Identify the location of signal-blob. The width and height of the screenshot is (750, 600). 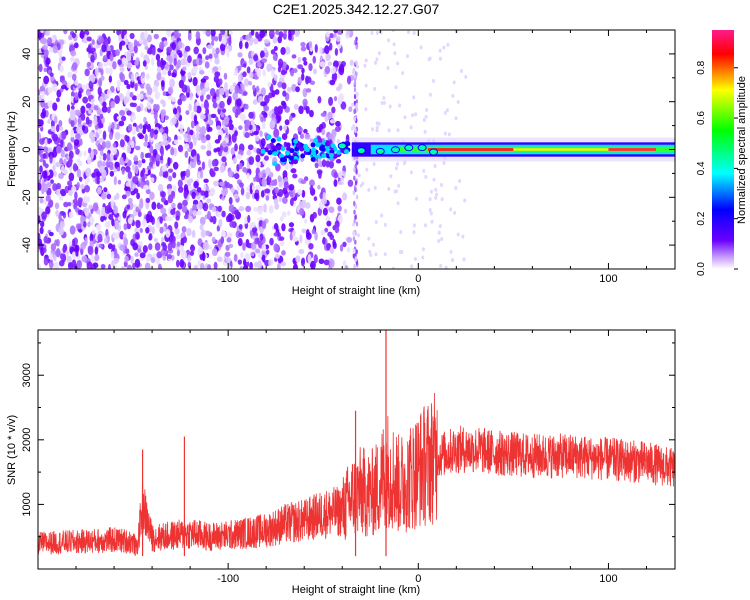
(380, 151).